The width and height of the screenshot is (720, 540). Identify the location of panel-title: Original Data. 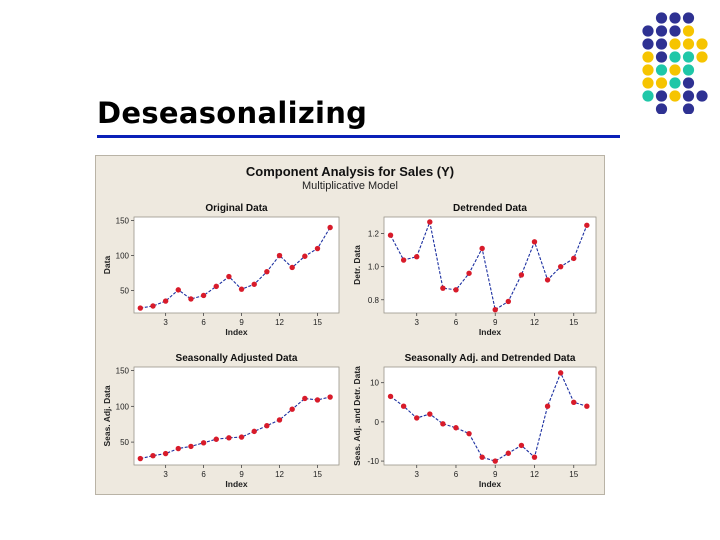
(236, 208).